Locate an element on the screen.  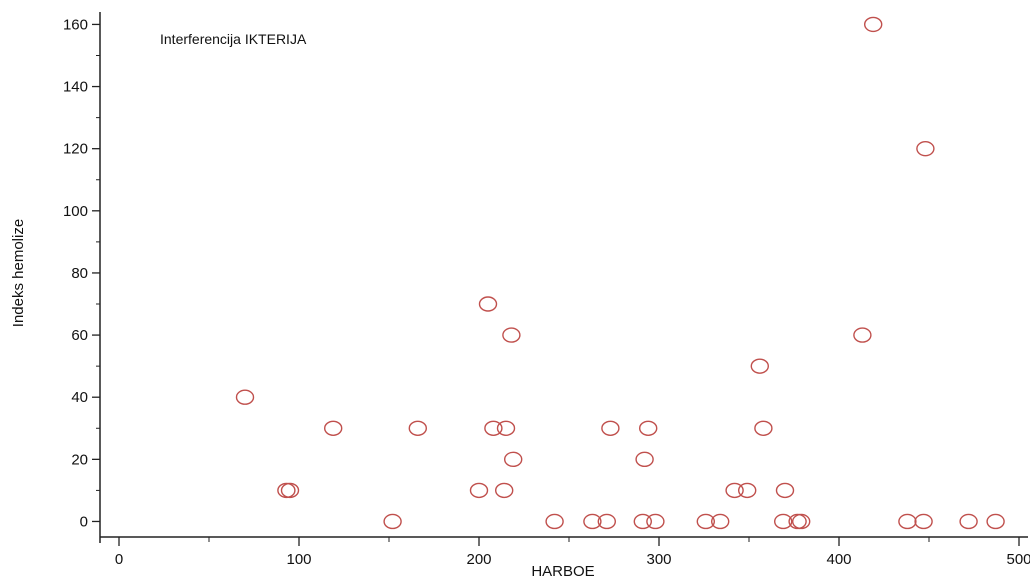
x-tick-label: 500 is located at coordinates (1018, 559).